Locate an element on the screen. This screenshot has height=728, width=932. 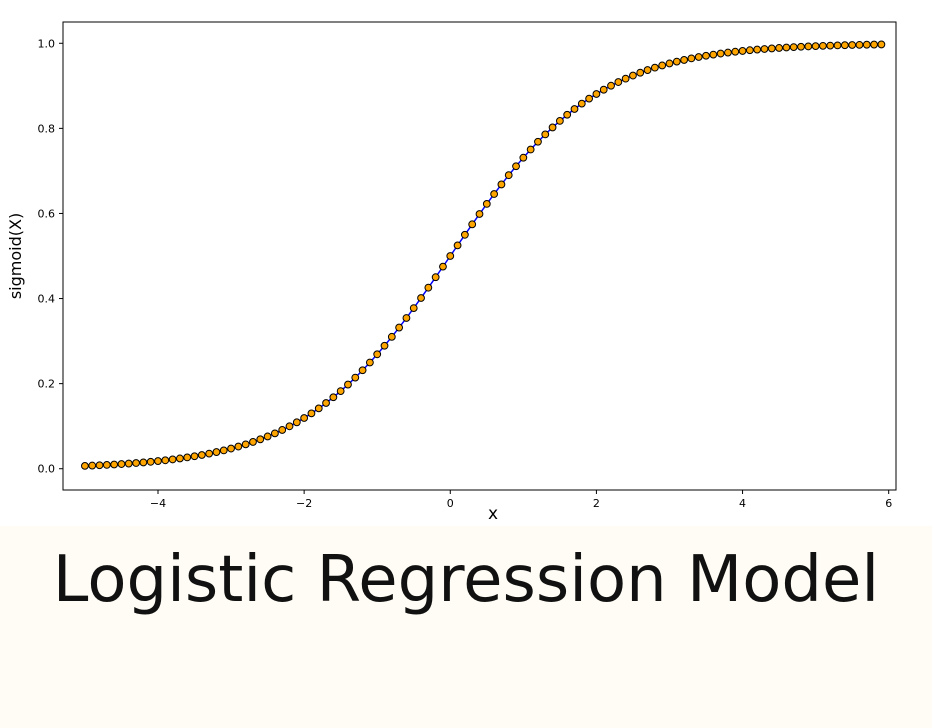
y-tick-label: 1.0 is located at coordinates (47, 43).